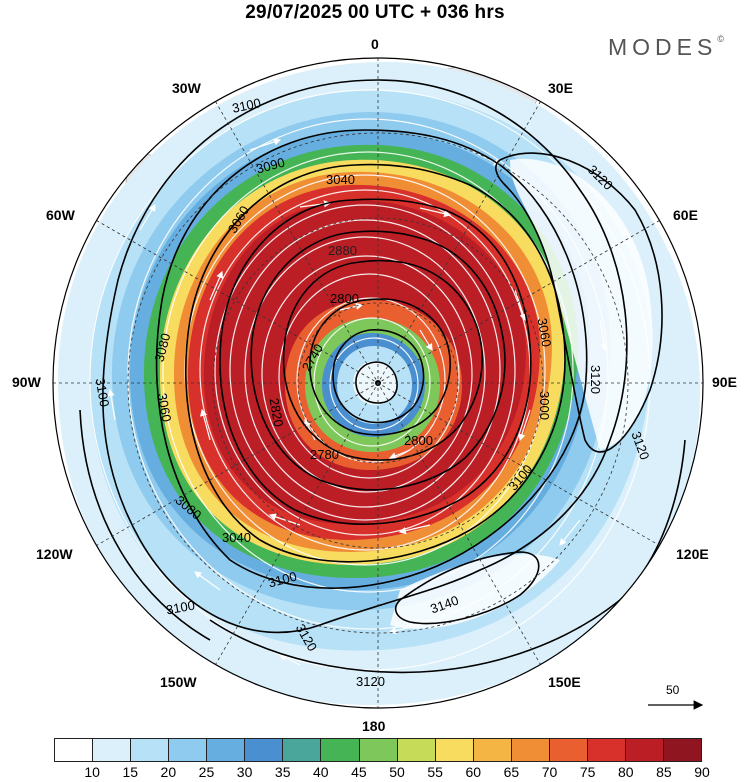  Describe the element at coordinates (397, 772) in the screenshot. I see `colorbar-tick-label: 50` at that location.